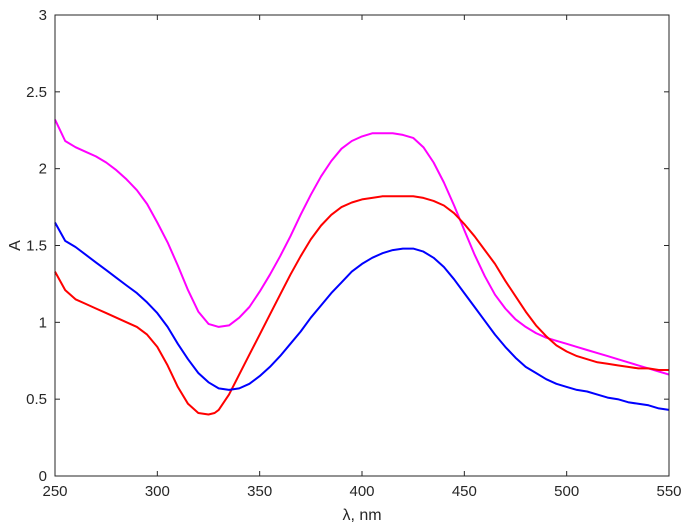 Image resolution: width=688 pixels, height=529 pixels. Describe the element at coordinates (43, 322) in the screenshot. I see `y-tick-label: 1` at that location.